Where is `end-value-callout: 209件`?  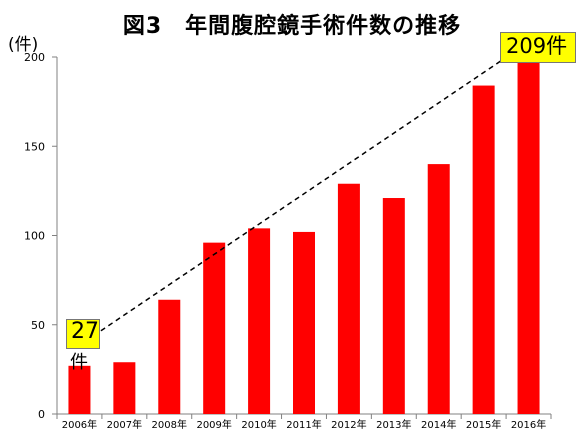
end-value-callout: 209件 is located at coordinates (538, 47).